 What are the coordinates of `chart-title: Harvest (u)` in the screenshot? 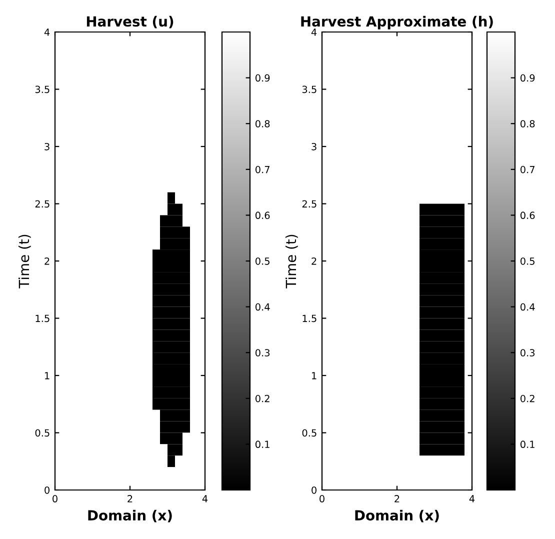 It's located at (130, 22).